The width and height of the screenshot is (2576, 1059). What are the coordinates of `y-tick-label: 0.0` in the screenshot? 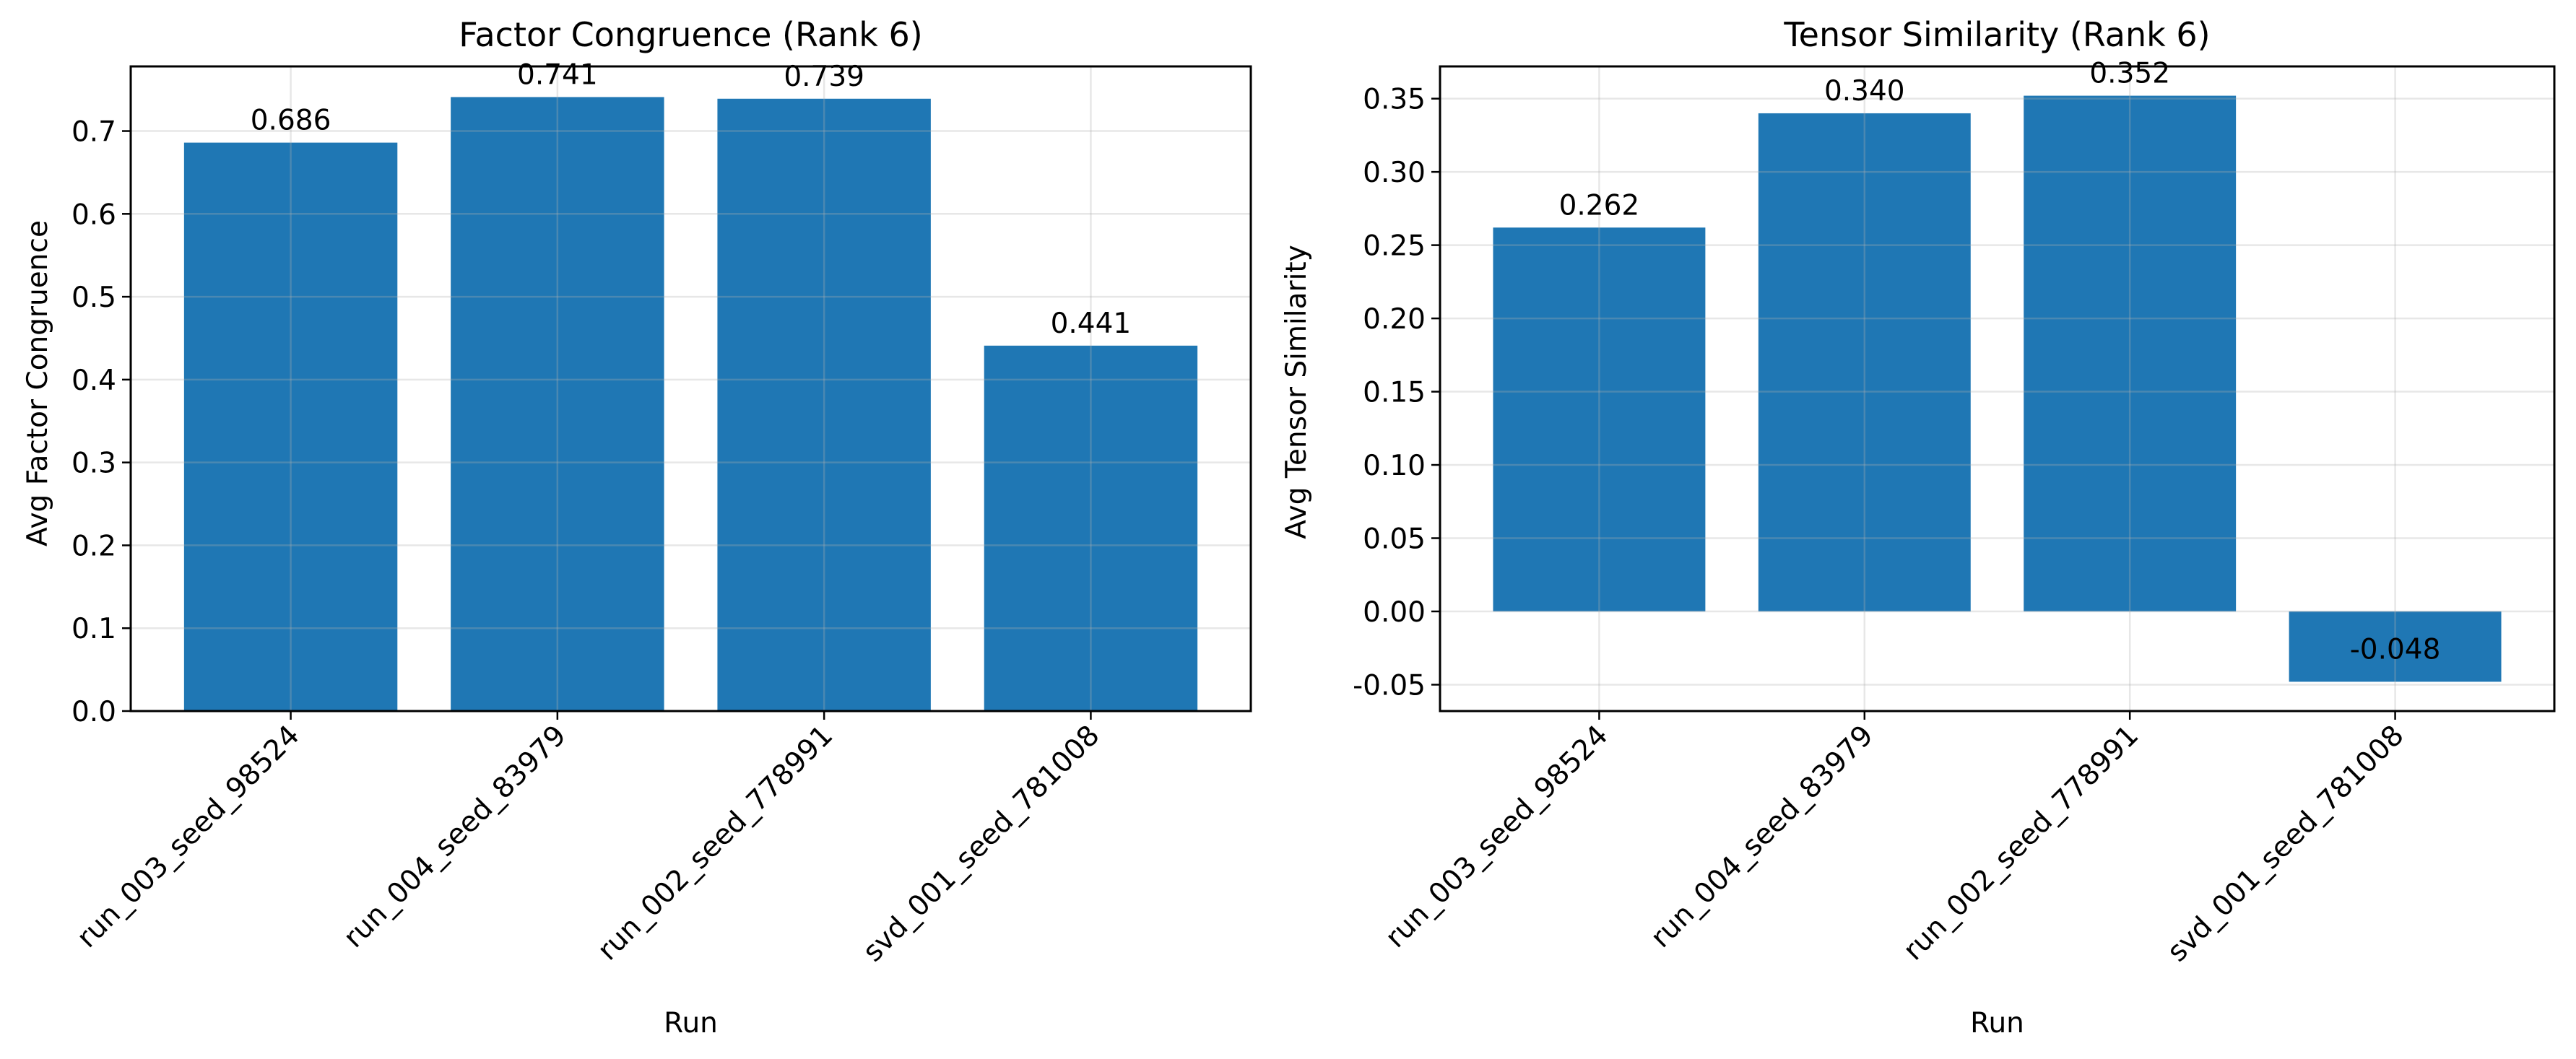 It's located at (93, 712).